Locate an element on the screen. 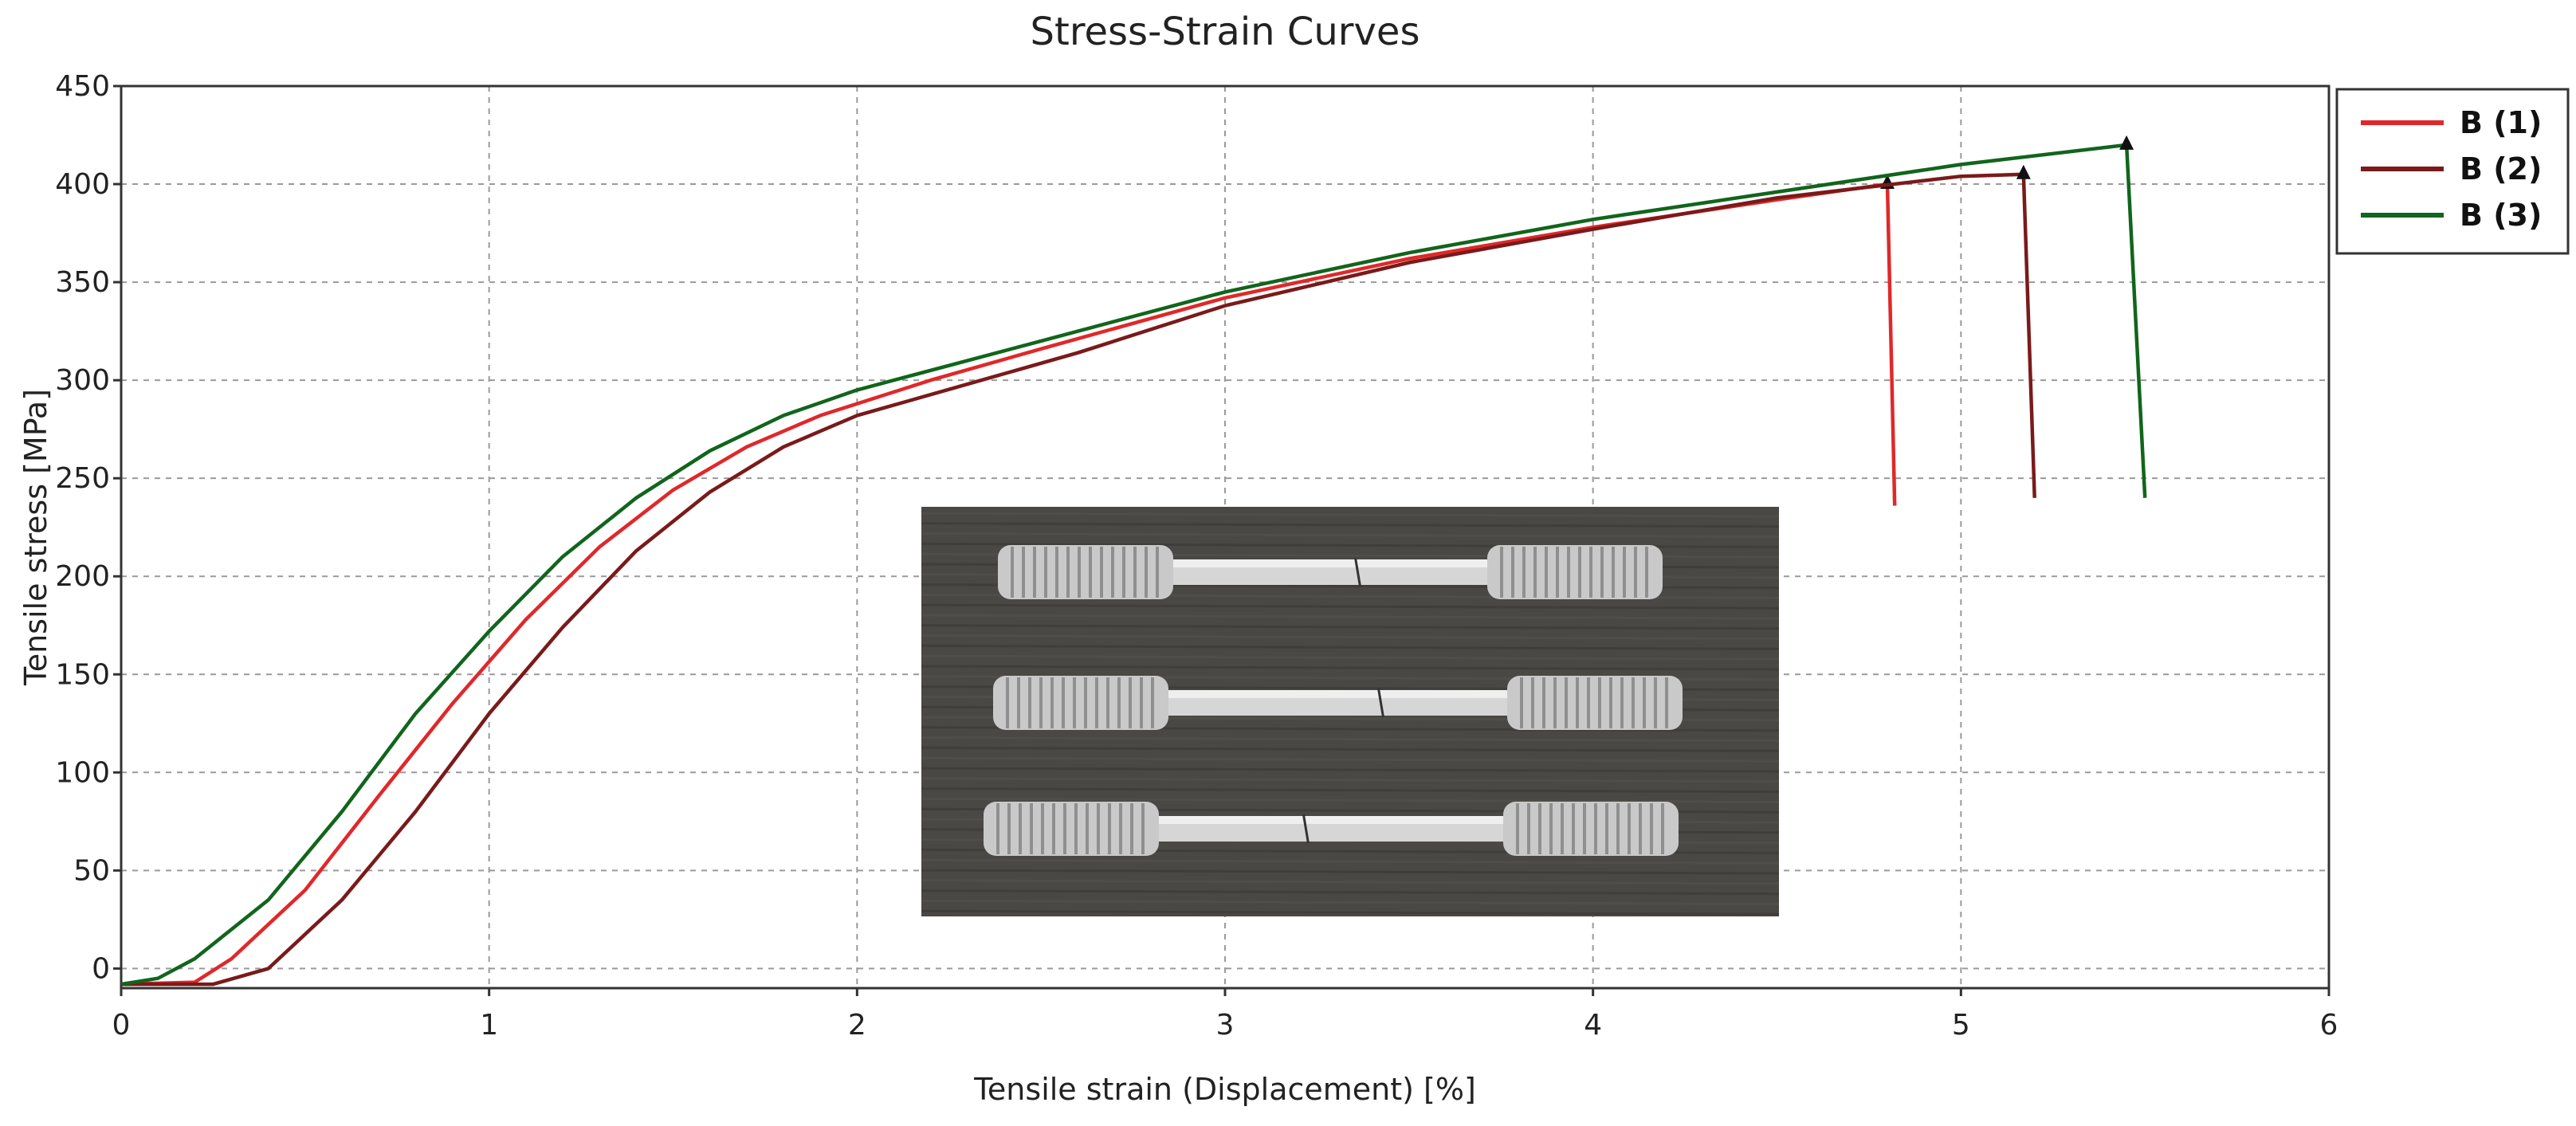 This screenshot has height=1126, width=2576. x-tick-label: 0 is located at coordinates (121, 1025).